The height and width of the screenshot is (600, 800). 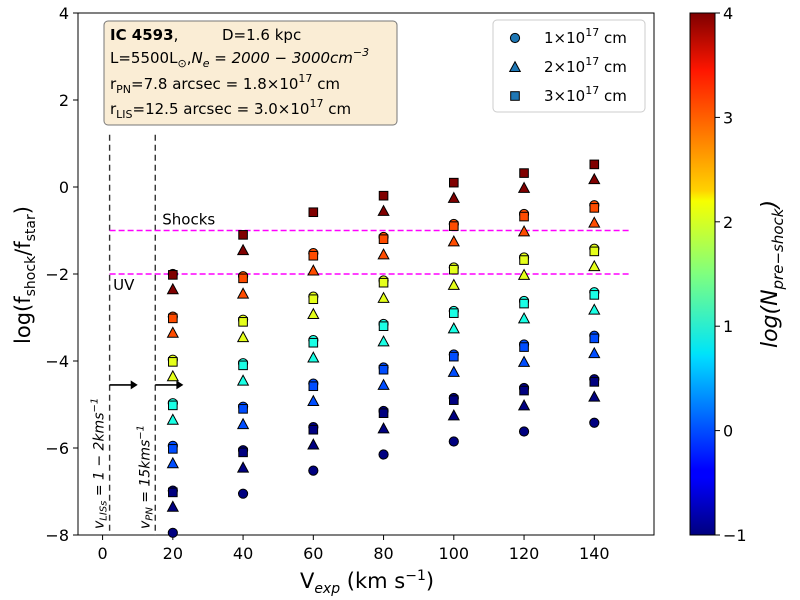 What do you see at coordinates (564, 67) in the screenshot?
I see `legend-1-base: 2×10` at bounding box center [564, 67].